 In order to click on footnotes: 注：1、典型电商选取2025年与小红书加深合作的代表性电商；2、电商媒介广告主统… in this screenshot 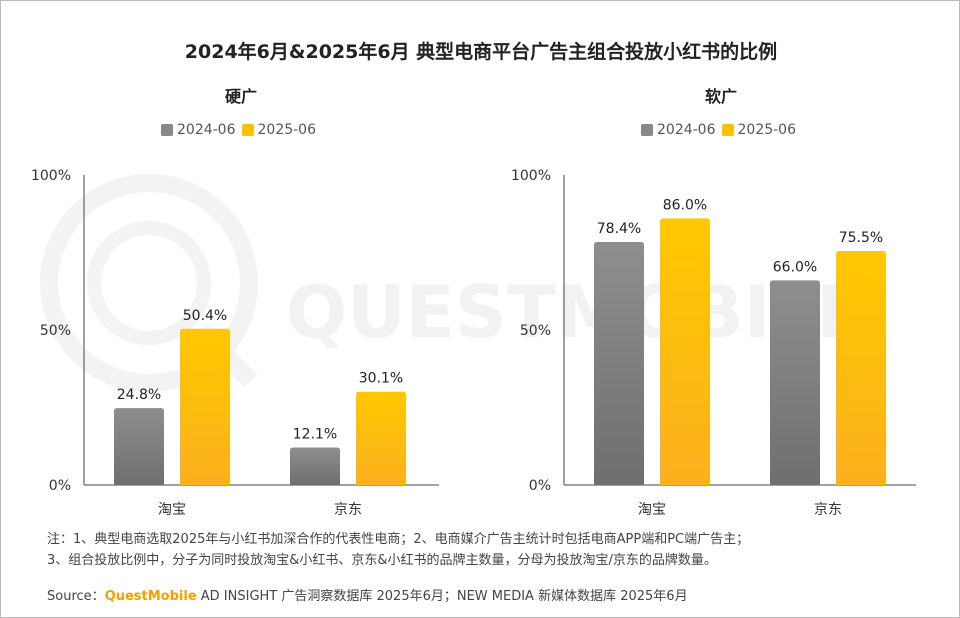, I will do `click(487, 550)`.